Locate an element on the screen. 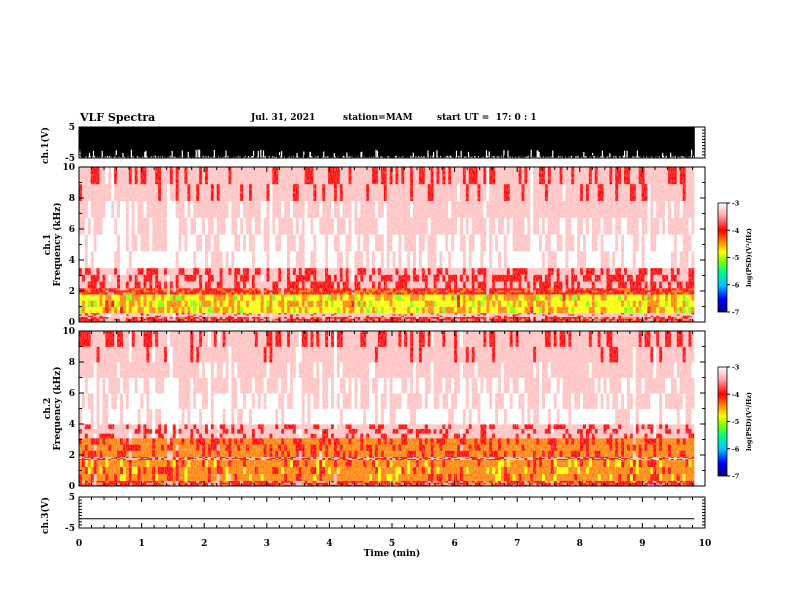 The height and width of the screenshot is (612, 792). y-tick-label: 5 is located at coordinates (72, 128).